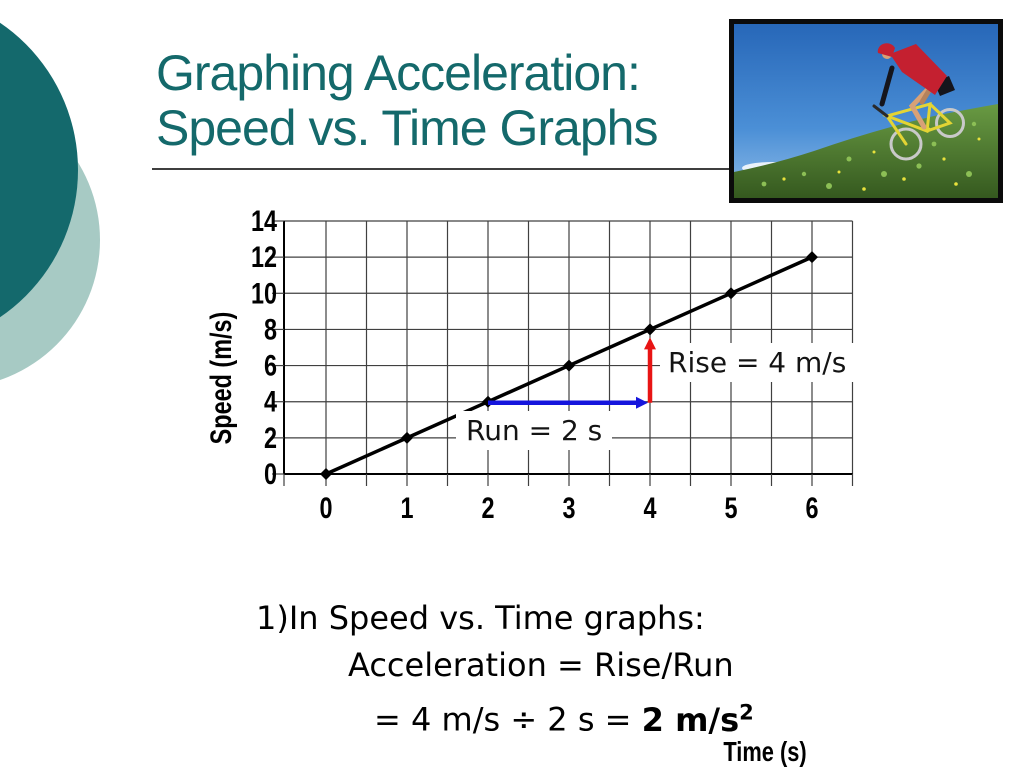 The height and width of the screenshot is (768, 1024). I want to click on x-axis-title: Time (s), so click(765, 751).